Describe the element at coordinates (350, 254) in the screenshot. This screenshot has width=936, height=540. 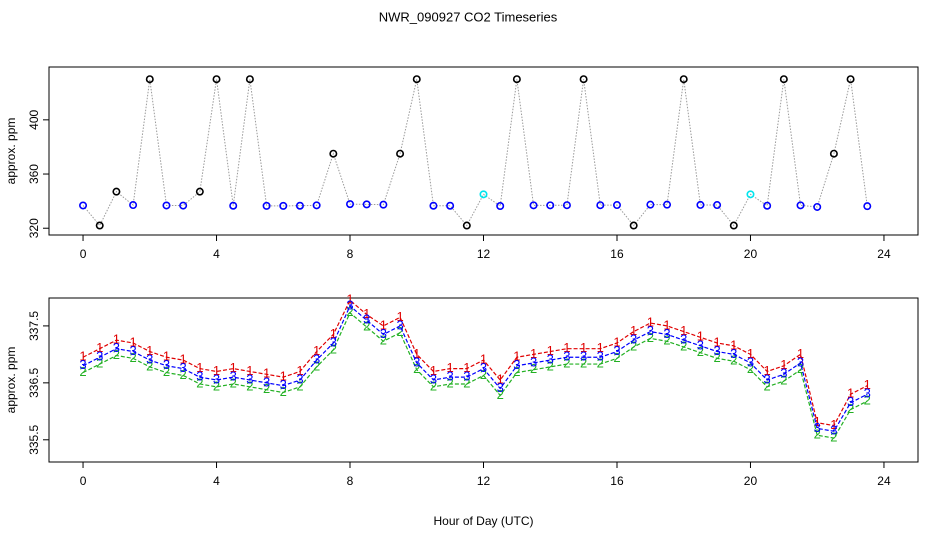
I see `x-tick-label: 8` at that location.